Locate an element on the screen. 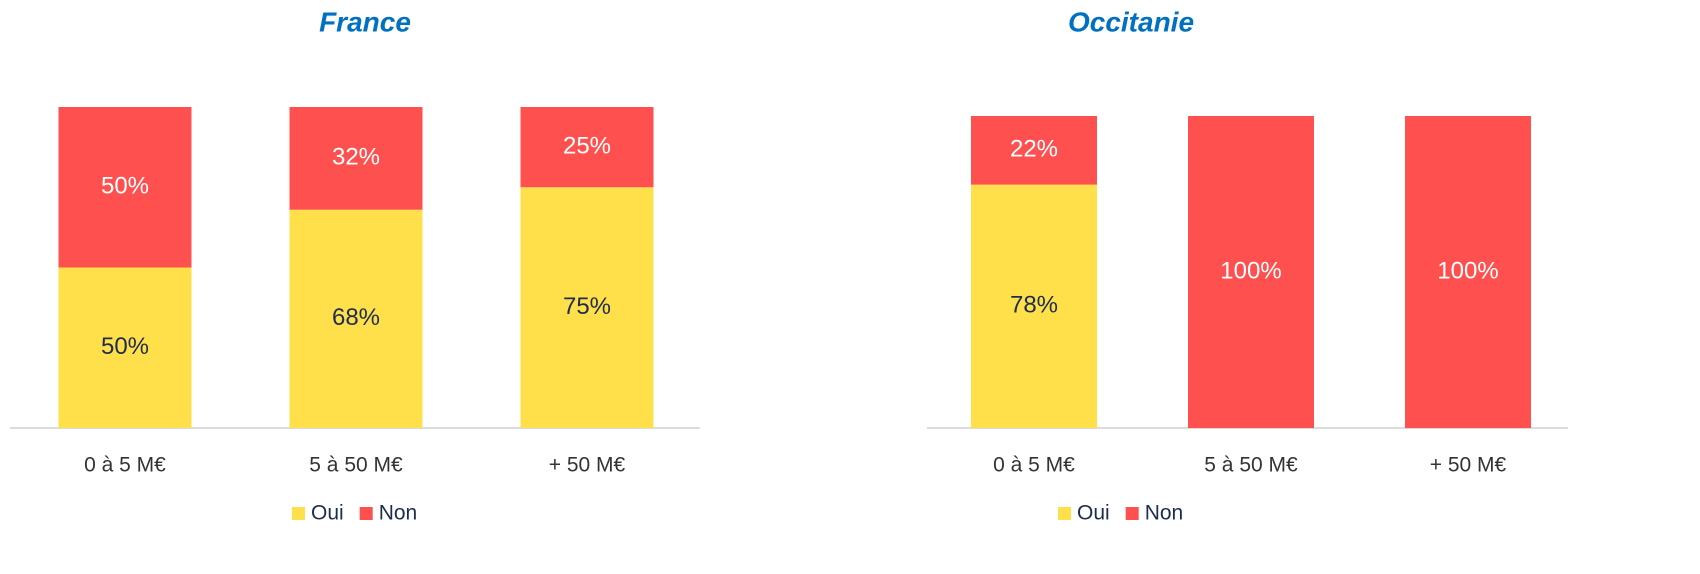  data-label: 68% is located at coordinates (356, 317).